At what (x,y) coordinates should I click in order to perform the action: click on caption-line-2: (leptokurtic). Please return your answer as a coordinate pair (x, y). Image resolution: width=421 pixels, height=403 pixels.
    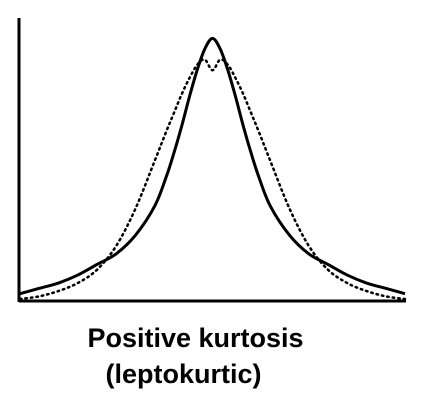
    Looking at the image, I should click on (183, 374).